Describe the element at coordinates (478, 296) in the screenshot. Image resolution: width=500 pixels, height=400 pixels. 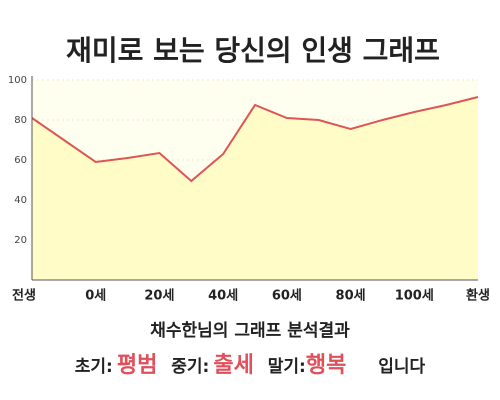
I see `x-tick-label: 환생` at that location.